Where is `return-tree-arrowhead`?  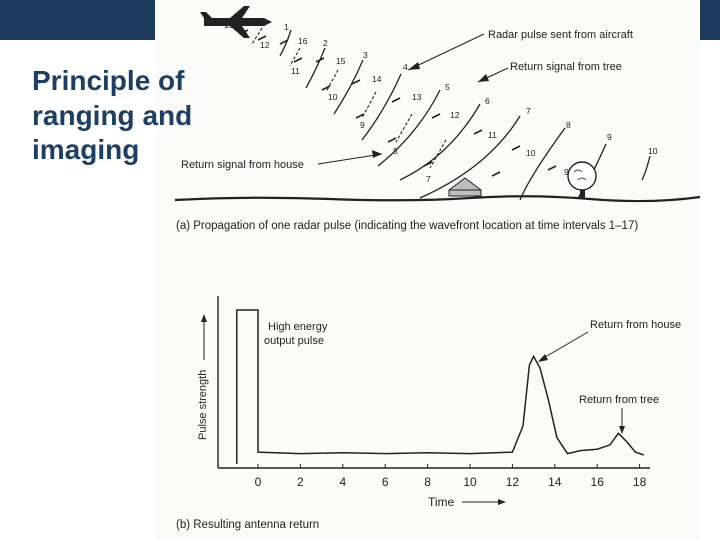 return-tree-arrowhead is located at coordinates (622, 430).